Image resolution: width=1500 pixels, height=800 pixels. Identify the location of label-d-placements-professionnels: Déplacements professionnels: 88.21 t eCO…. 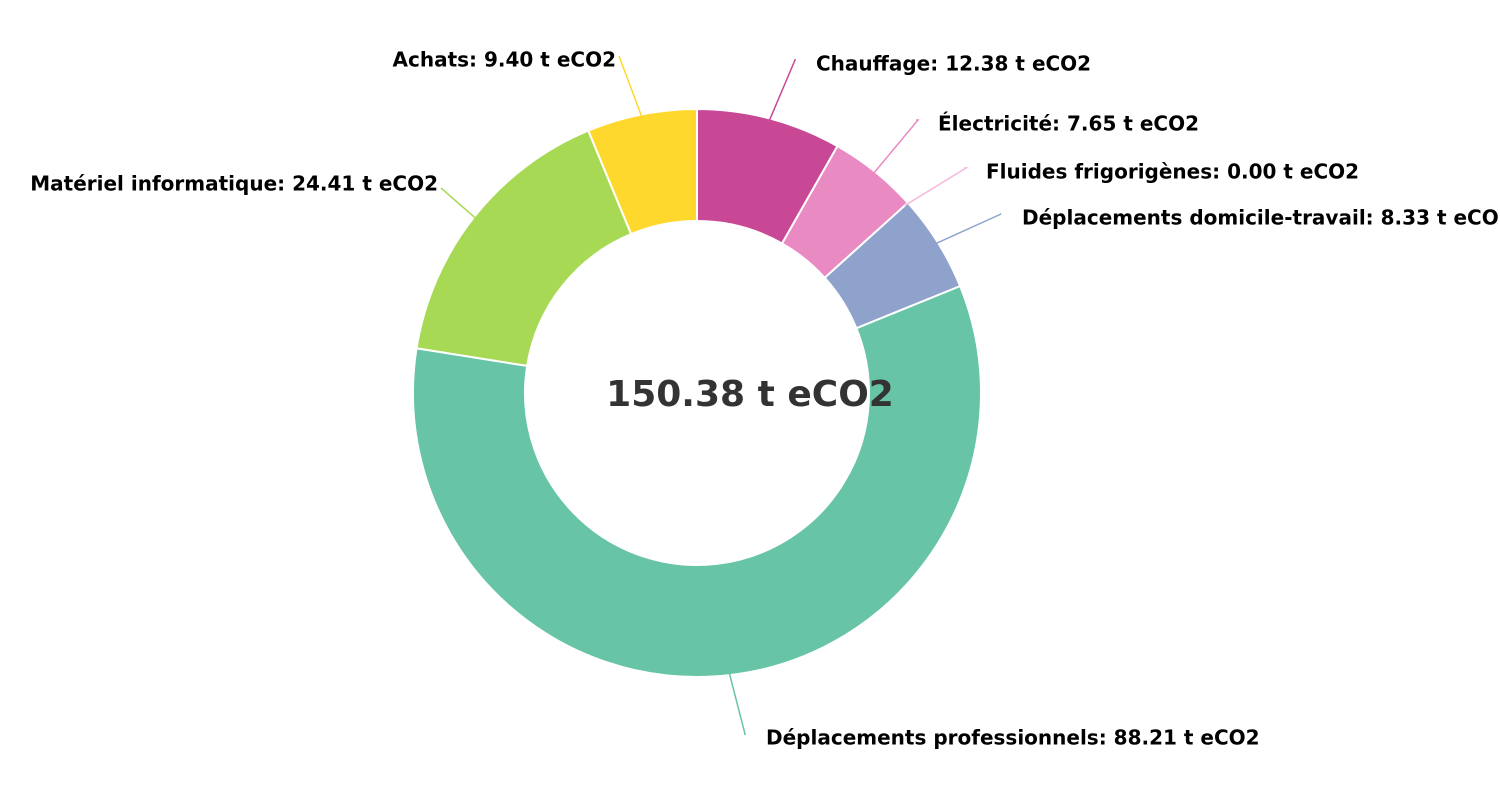
(1013, 738).